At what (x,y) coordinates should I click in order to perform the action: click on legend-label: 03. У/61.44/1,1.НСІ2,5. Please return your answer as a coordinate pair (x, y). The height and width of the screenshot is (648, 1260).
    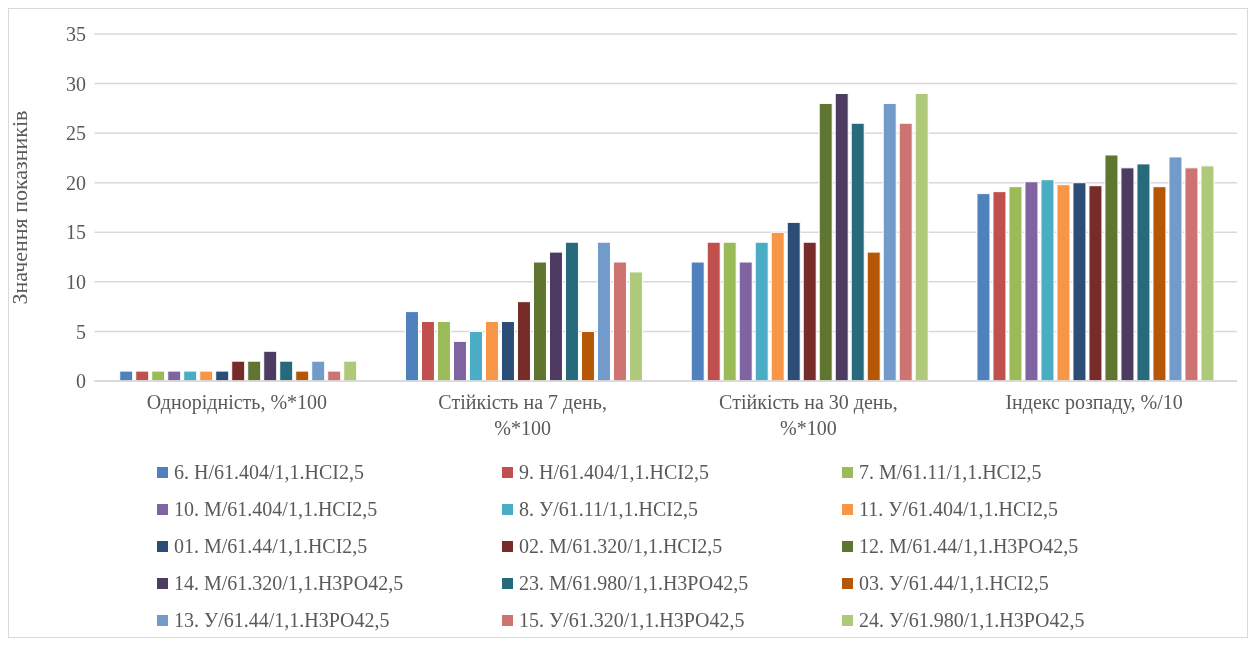
    Looking at the image, I should click on (954, 583).